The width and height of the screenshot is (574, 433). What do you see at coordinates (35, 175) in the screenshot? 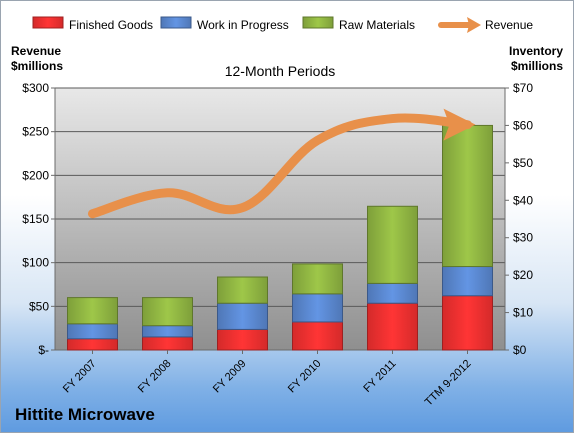
I see `left-tick-label: $200` at bounding box center [35, 175].